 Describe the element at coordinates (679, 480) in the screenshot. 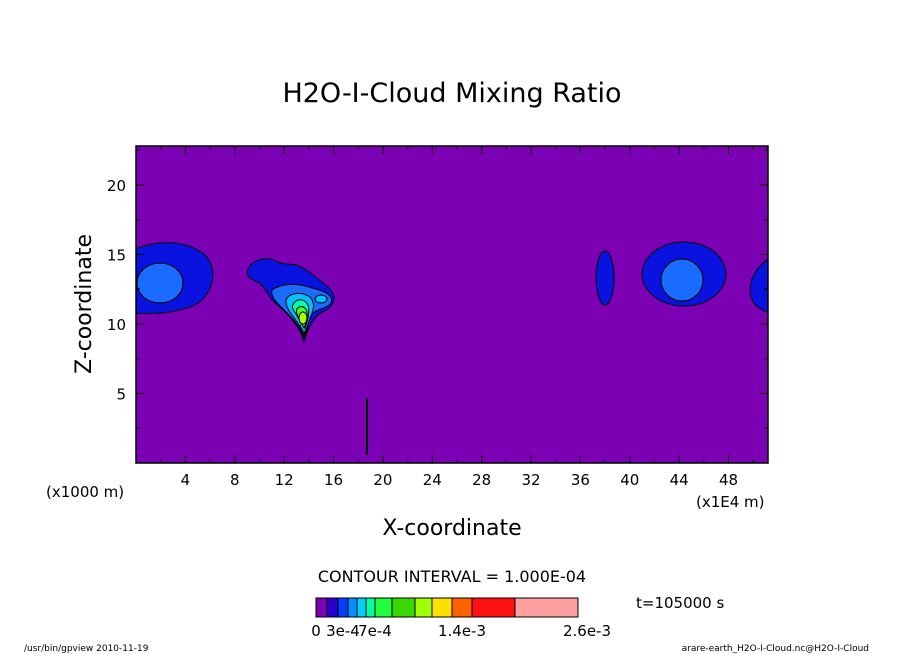

I see `x-tick-label: 44` at that location.